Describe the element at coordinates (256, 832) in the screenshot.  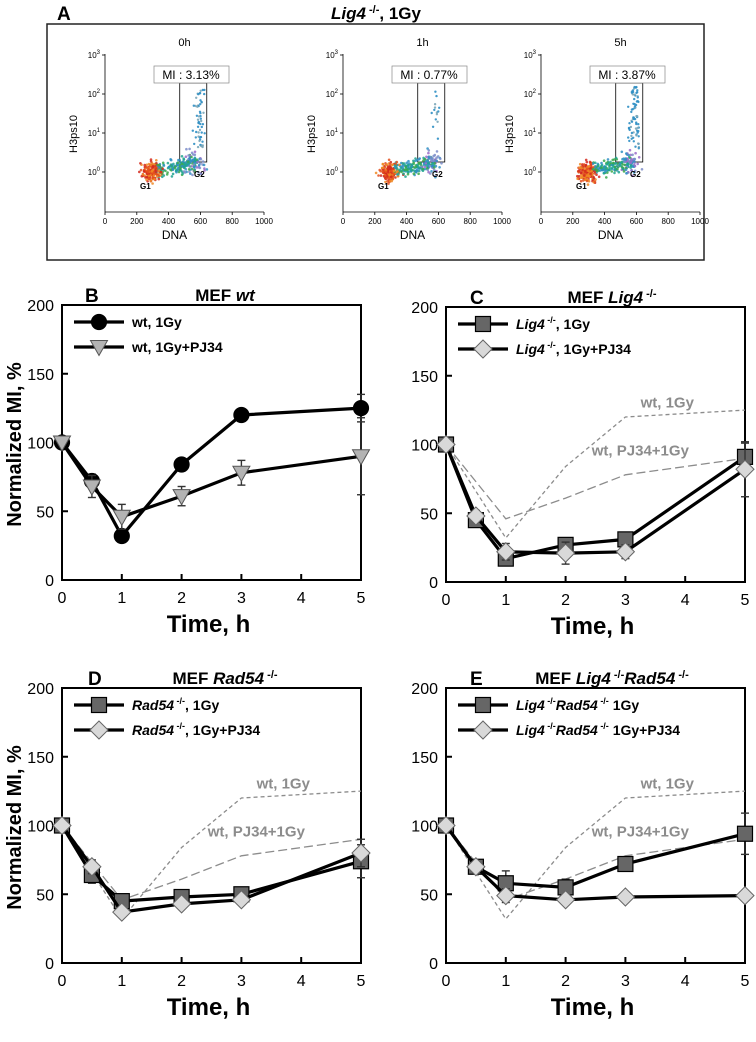
I see `reference-line-label: wt, PJ34+1Gy` at that location.